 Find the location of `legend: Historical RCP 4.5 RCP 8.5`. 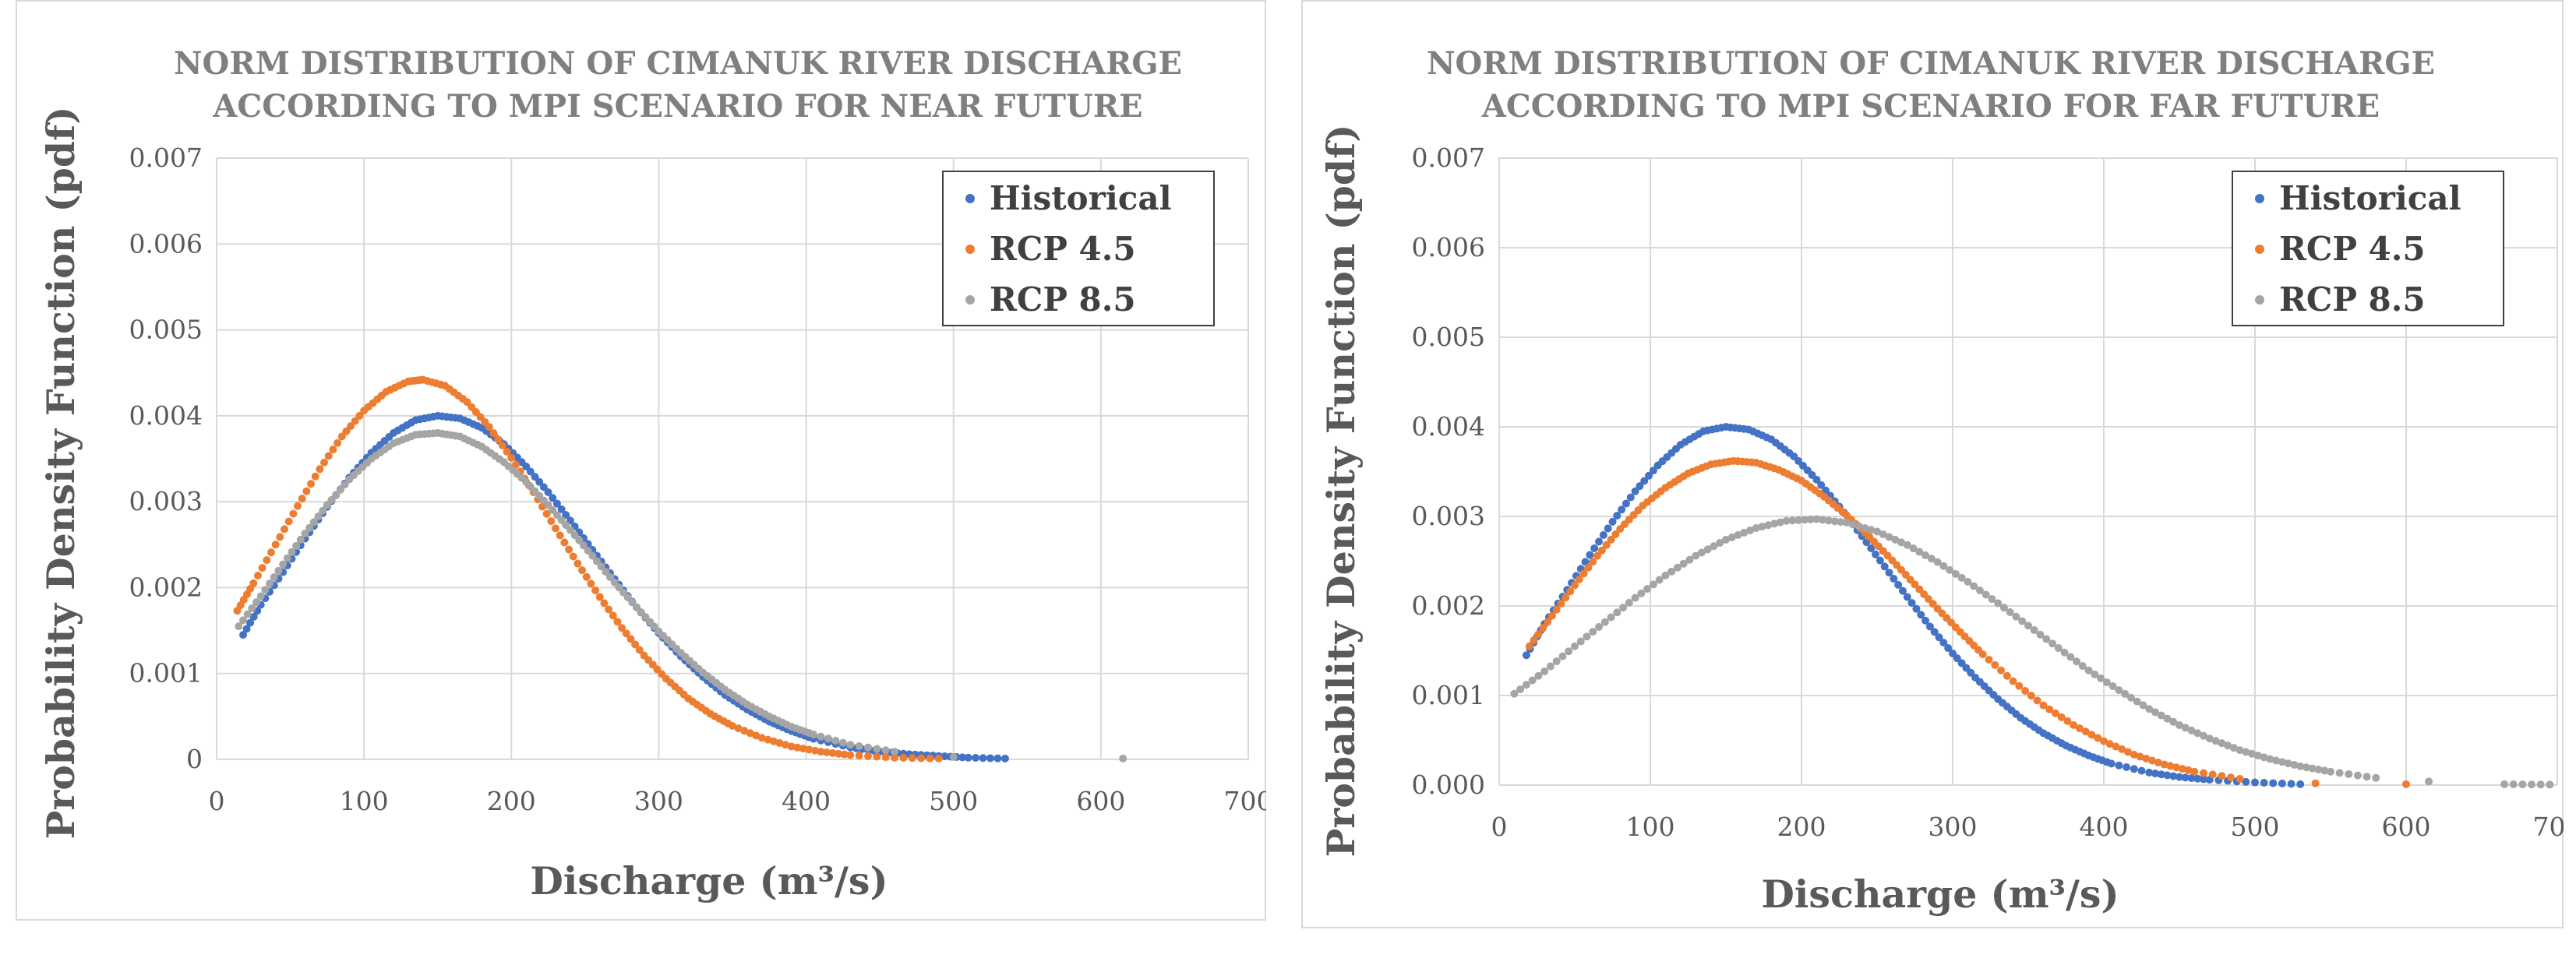

legend: Historical RCP 4.5 RCP 8.5 is located at coordinates (1078, 248).